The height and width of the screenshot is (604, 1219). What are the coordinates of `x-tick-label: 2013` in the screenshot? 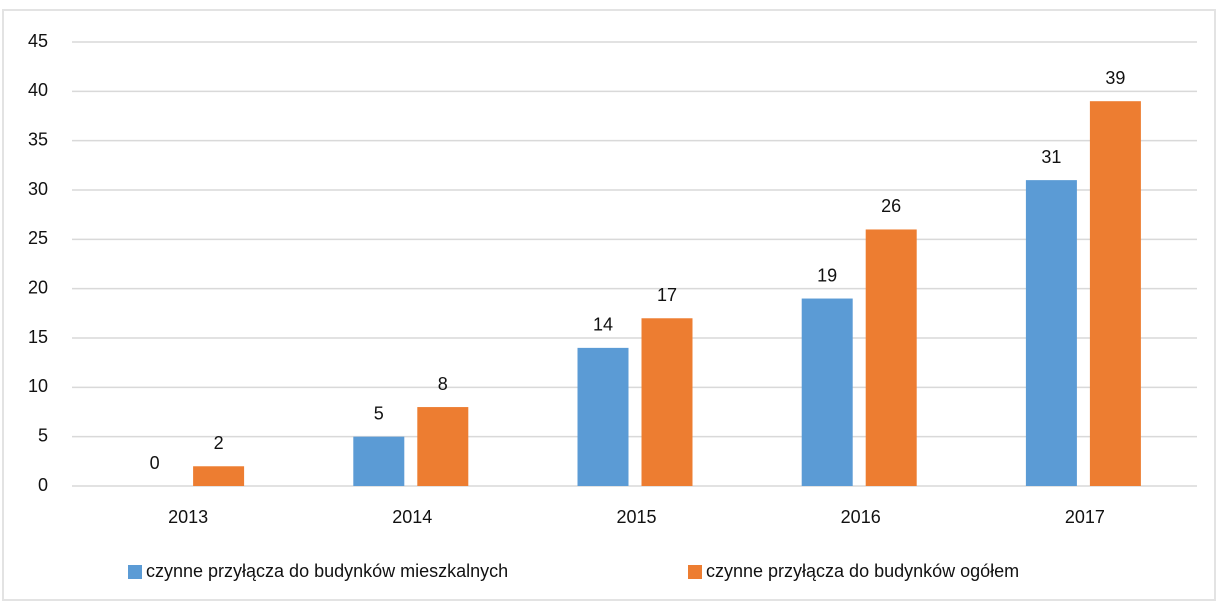 It's located at (188, 517).